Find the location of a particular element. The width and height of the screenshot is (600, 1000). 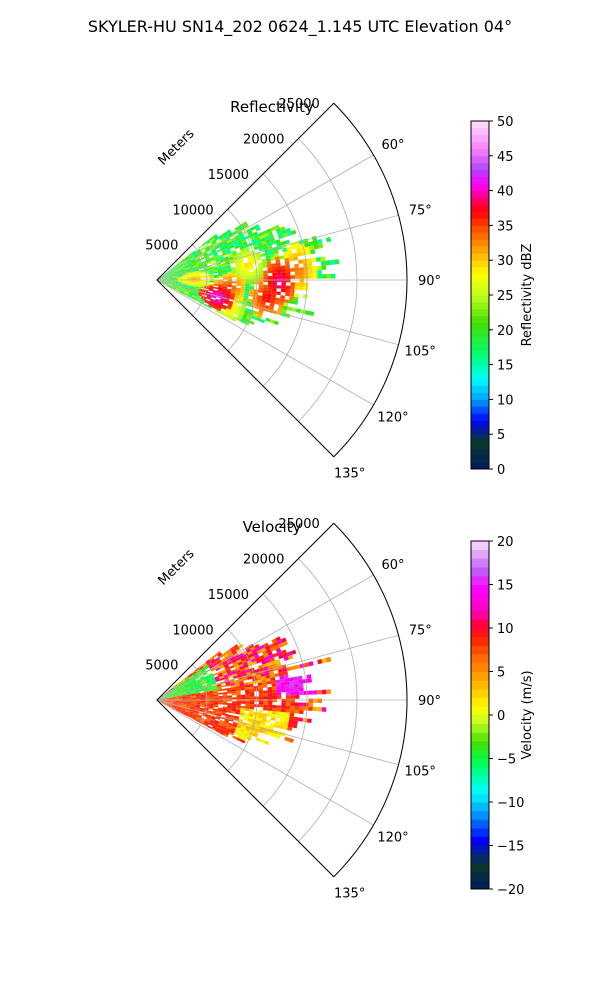

azimuth-spoke is located at coordinates (277, 312).